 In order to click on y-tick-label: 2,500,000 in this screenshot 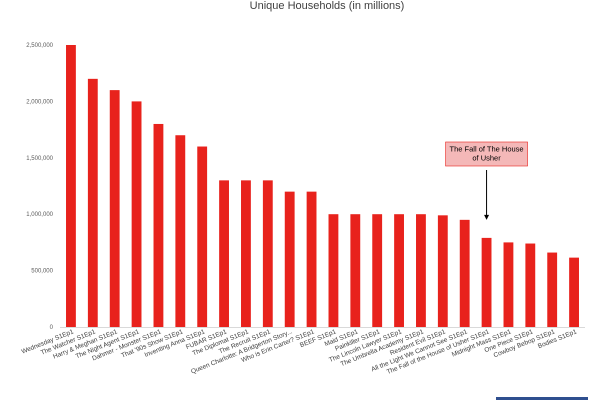, I will do `click(39, 46)`.